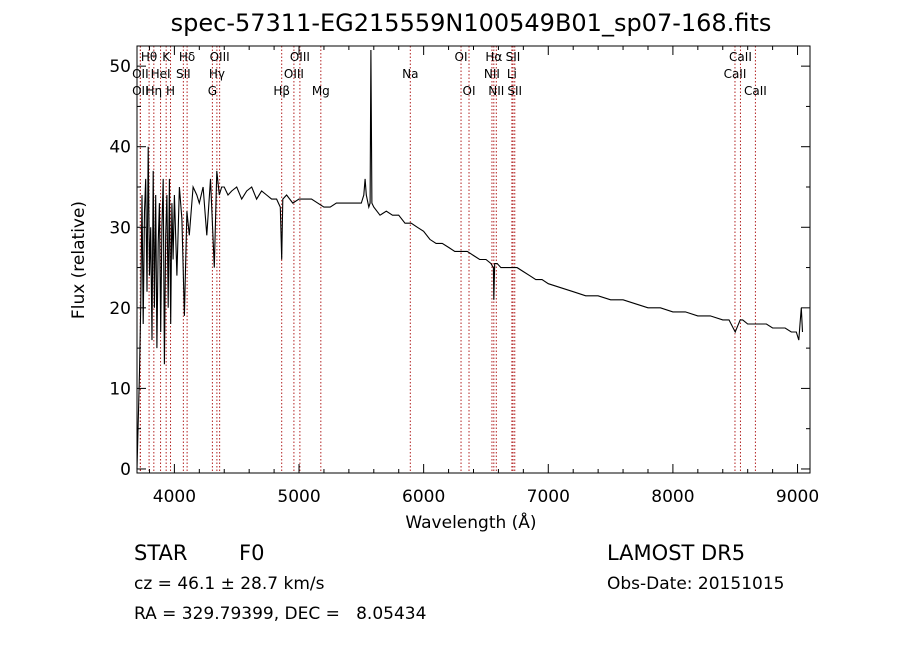  I want to click on spectral-line-label: Hη, so click(154, 91).